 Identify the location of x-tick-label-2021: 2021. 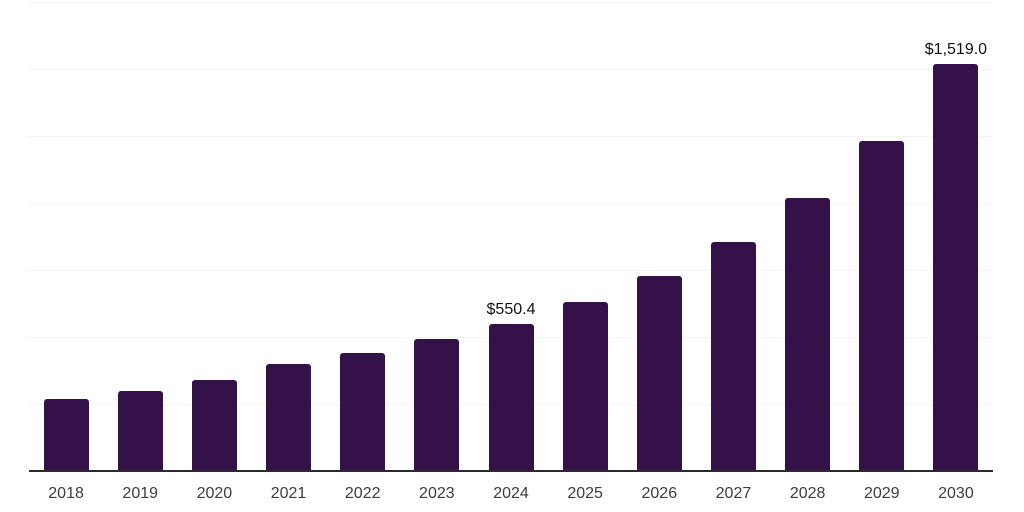
(288, 493).